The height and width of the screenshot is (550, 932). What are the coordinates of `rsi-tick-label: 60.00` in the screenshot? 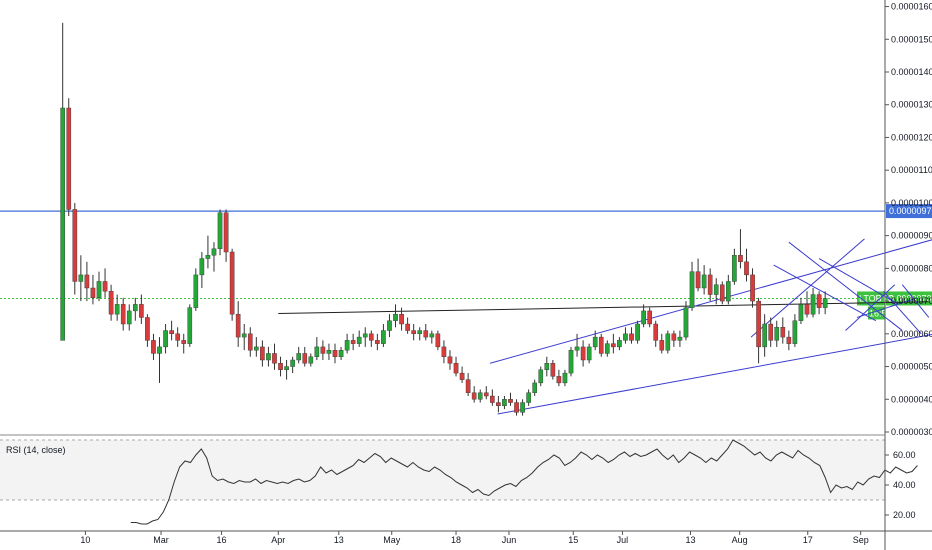 It's located at (904, 455).